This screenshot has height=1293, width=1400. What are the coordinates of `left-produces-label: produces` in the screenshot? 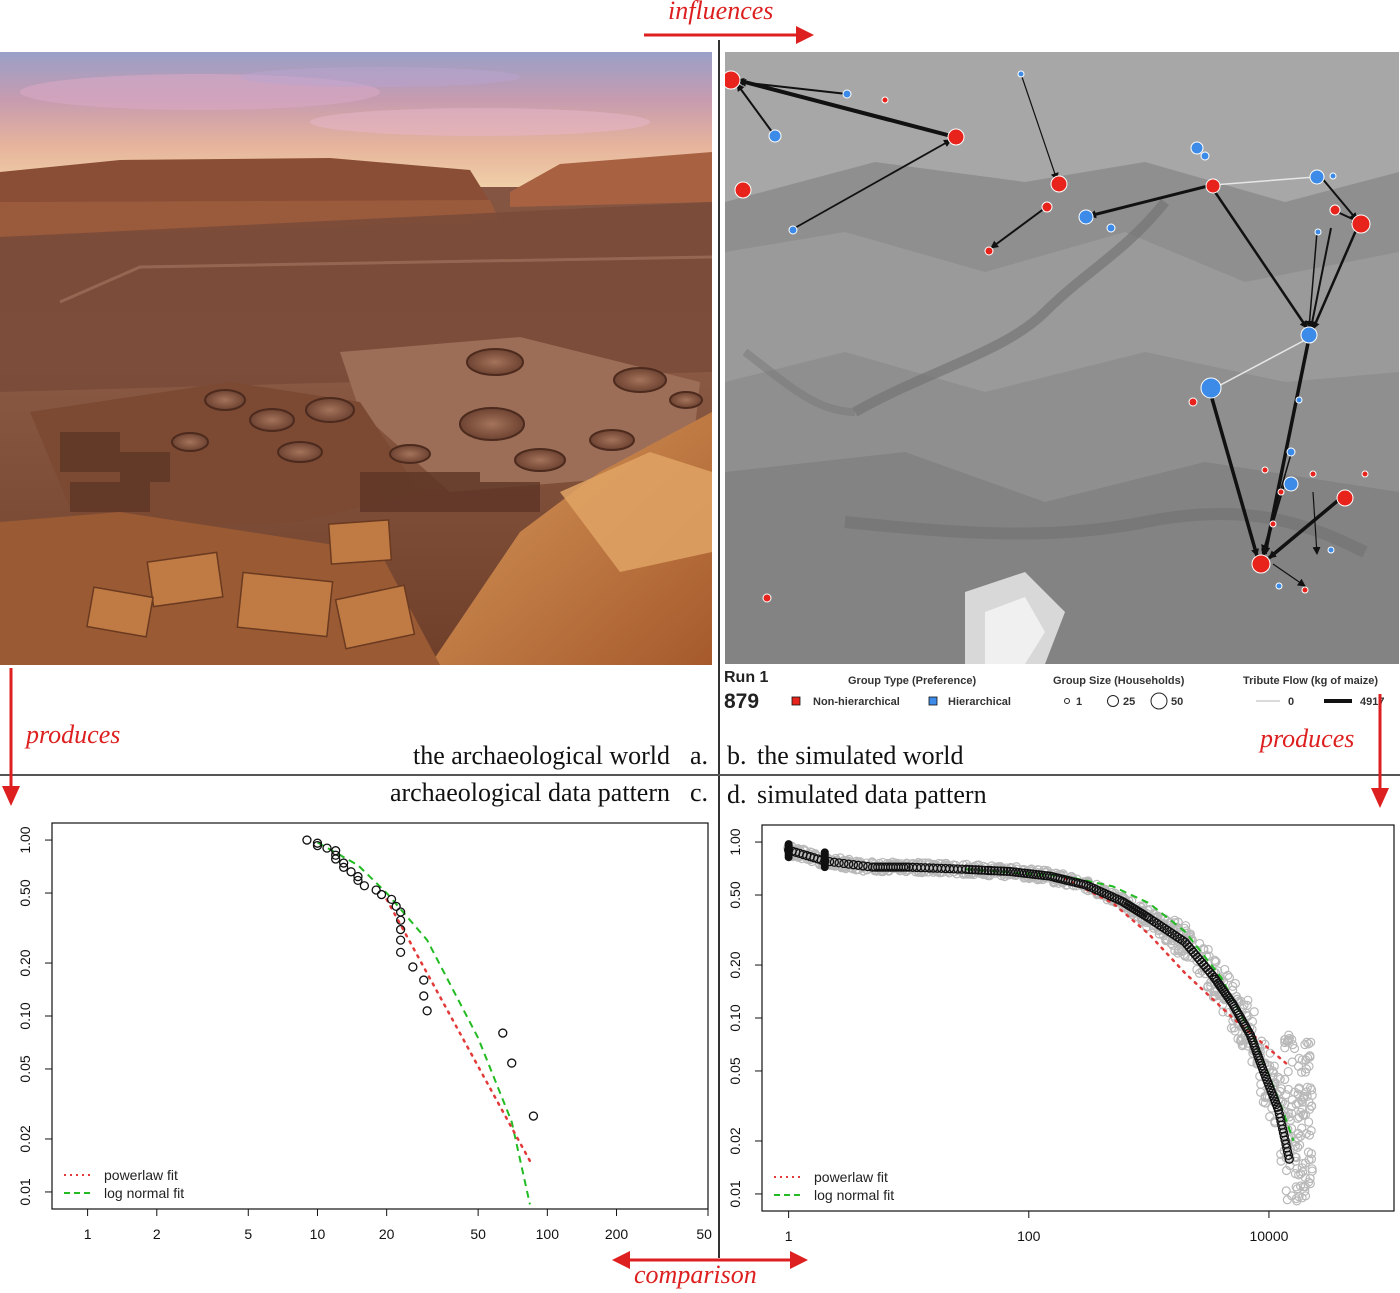 It's located at (73, 734).